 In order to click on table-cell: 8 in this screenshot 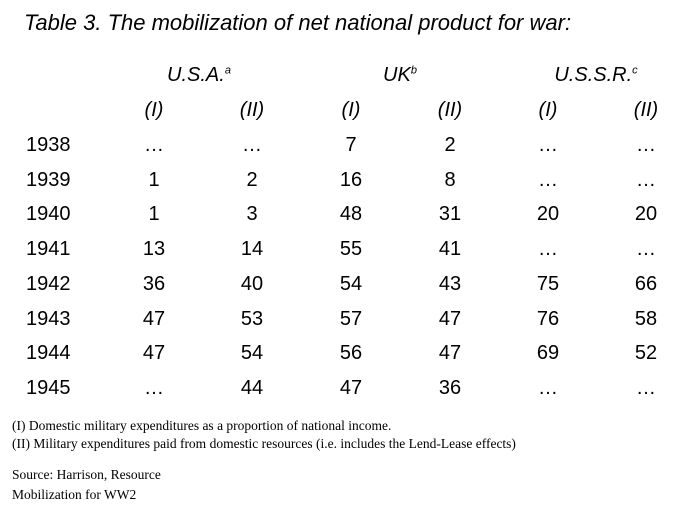, I will do `click(450, 179)`.